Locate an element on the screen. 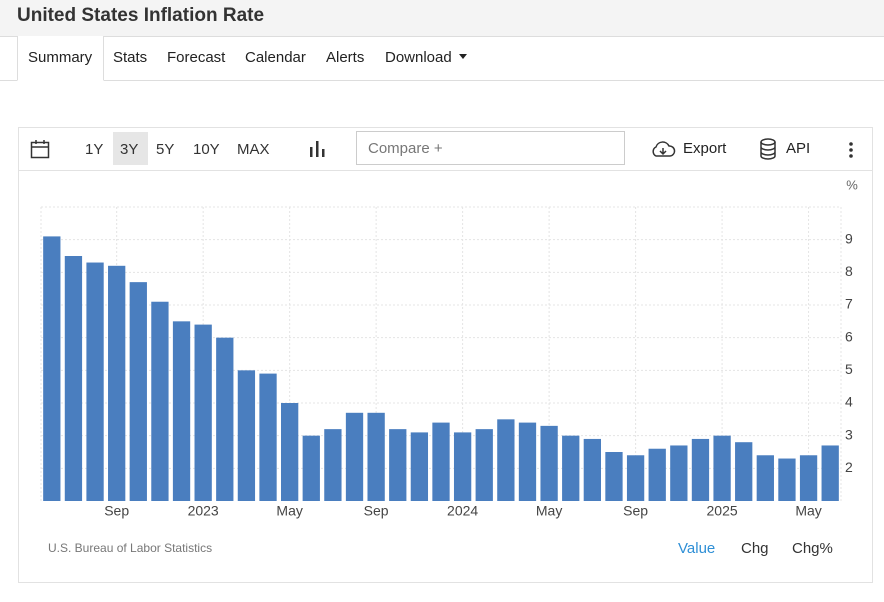  x-tick-label: 2024 is located at coordinates (462, 511).